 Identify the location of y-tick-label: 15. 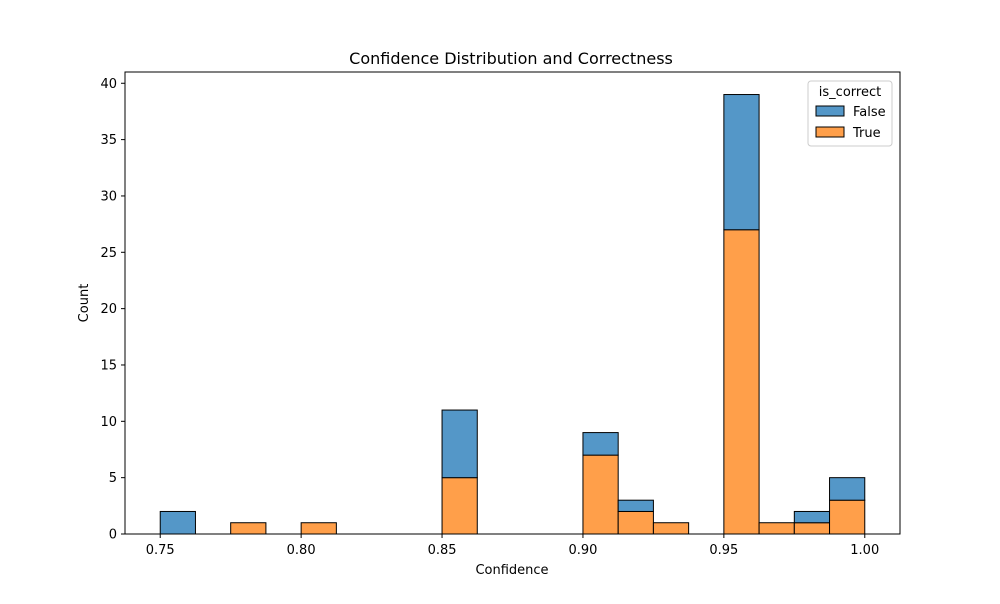
(108, 365).